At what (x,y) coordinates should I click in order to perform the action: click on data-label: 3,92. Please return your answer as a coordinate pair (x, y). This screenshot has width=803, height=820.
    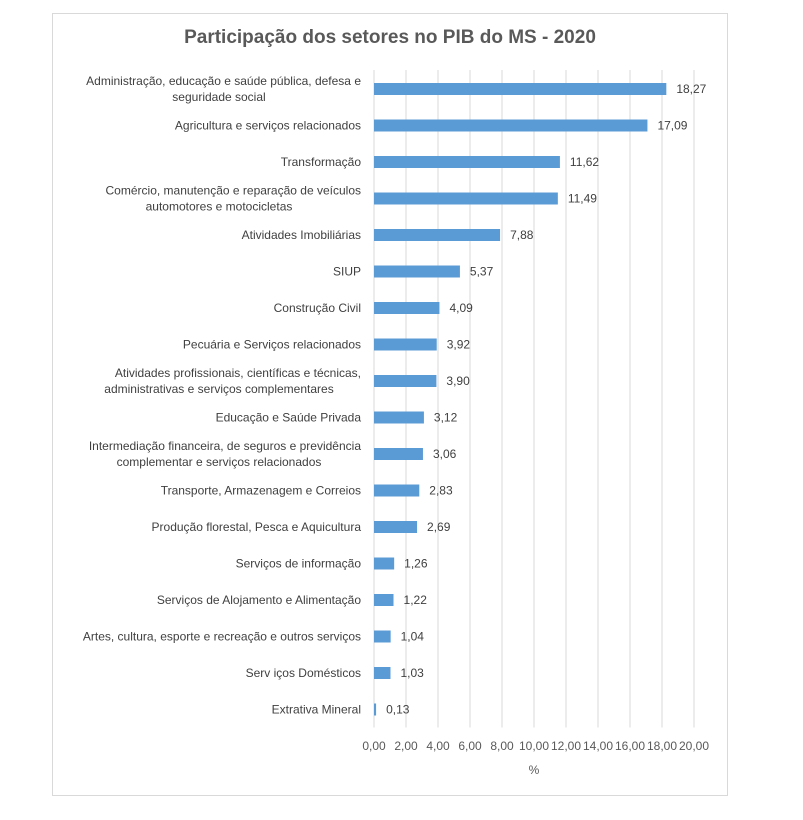
    Looking at the image, I should click on (459, 345).